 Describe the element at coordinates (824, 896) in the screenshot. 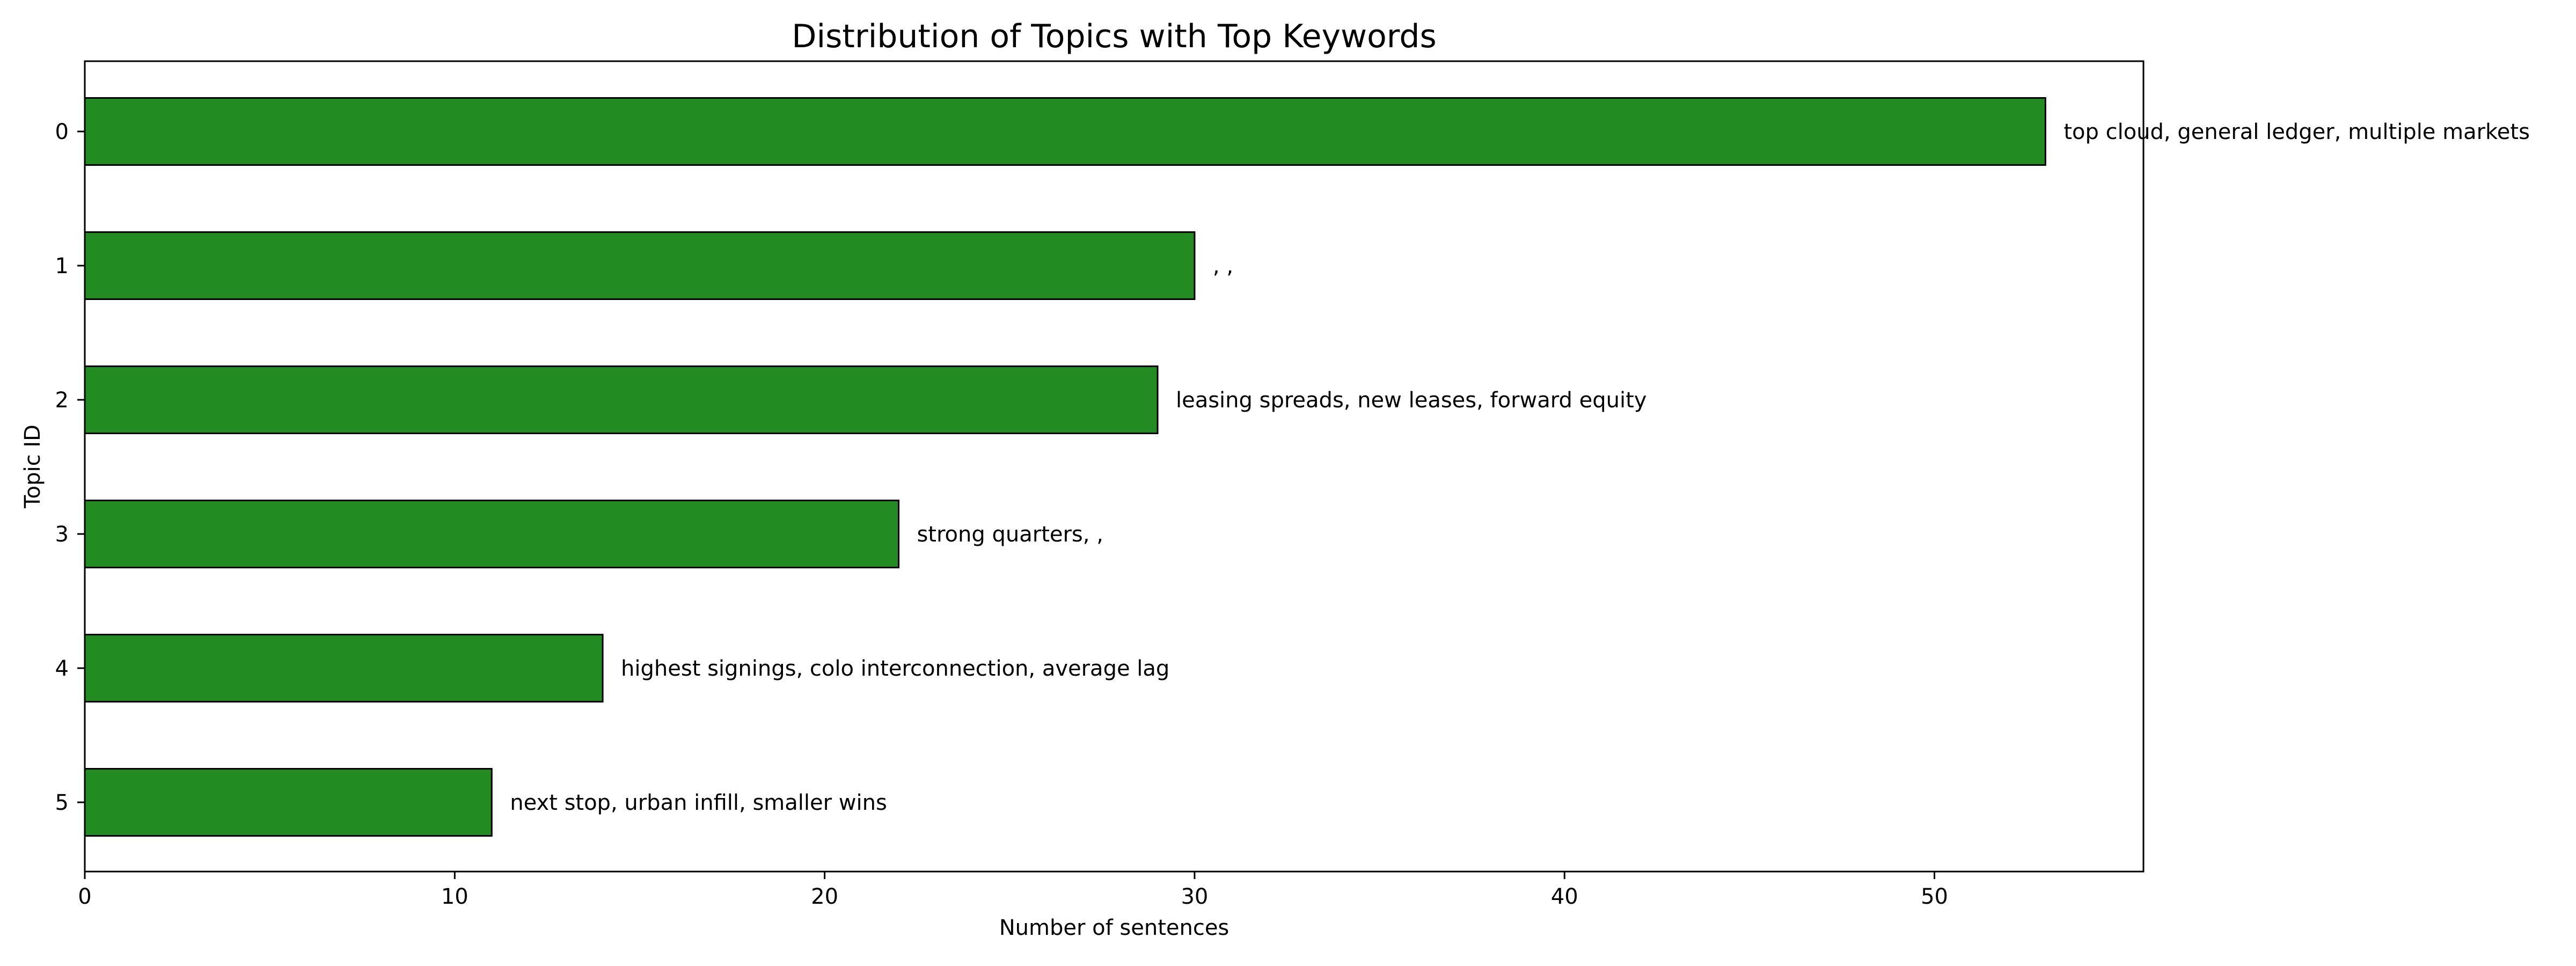

I see `x-tick-label-20: 20` at that location.